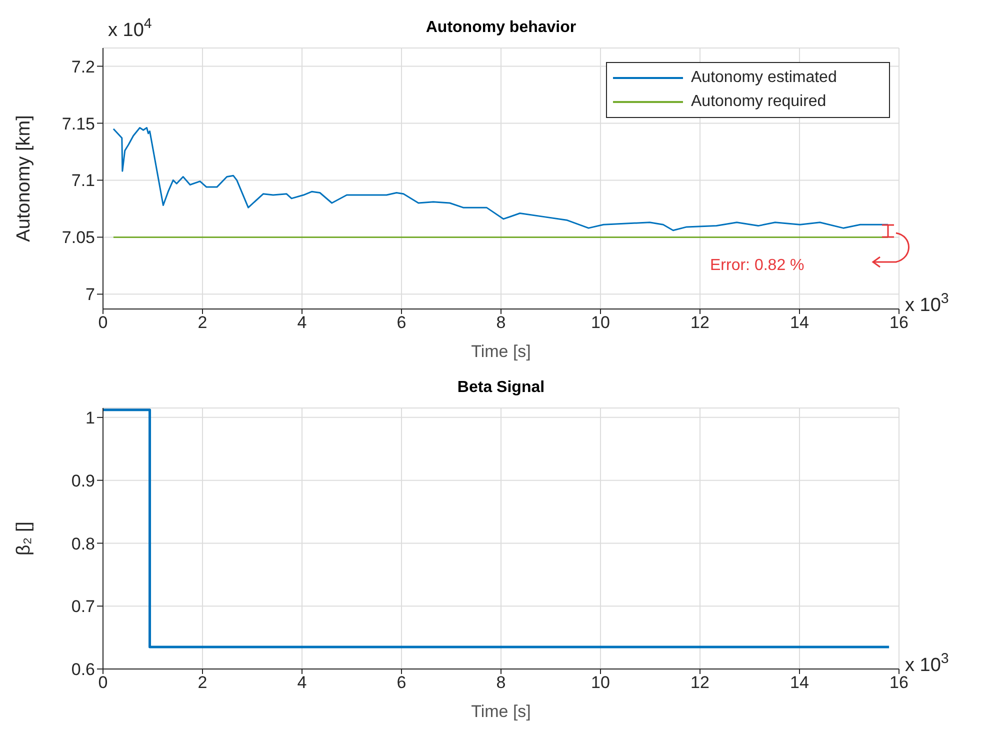 The height and width of the screenshot is (734, 988). I want to click on y-tick-label: 0.9, so click(83, 480).